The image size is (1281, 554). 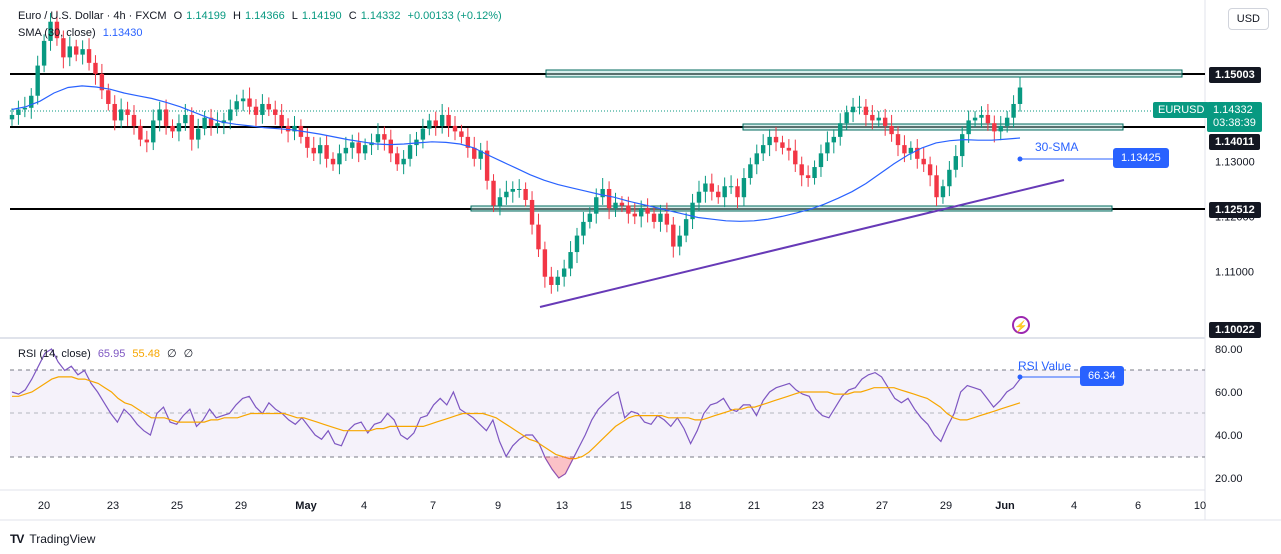 I want to click on sma-legend-value: 1.13430, so click(x=122, y=33).